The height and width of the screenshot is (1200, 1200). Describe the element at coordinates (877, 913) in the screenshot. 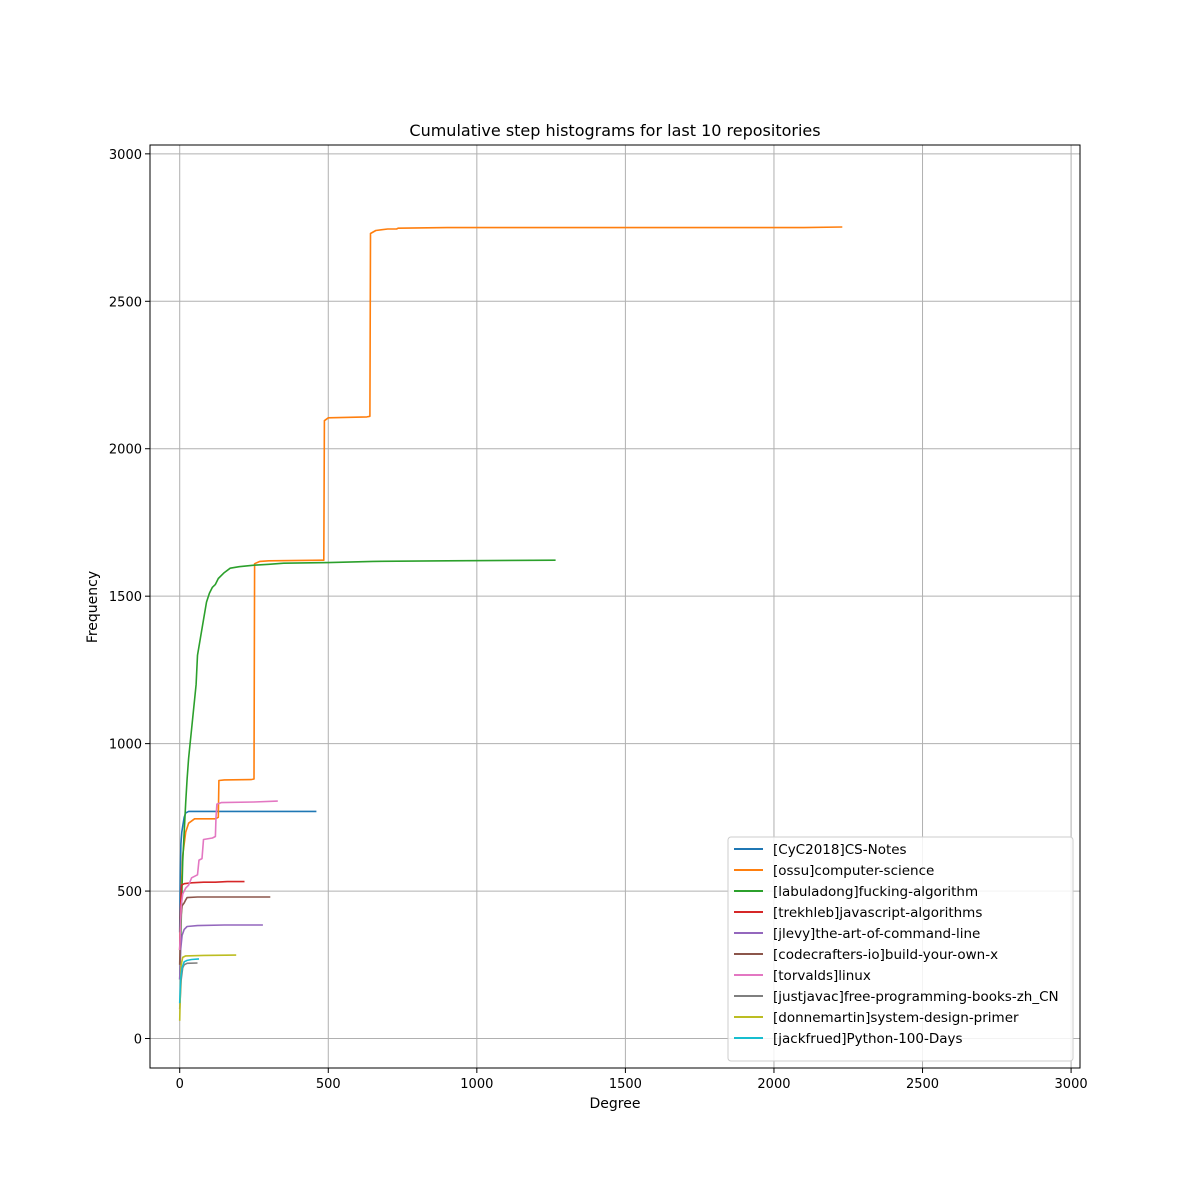

I see `legend-label-3: [trekhleb]javascript-algorithms` at that location.